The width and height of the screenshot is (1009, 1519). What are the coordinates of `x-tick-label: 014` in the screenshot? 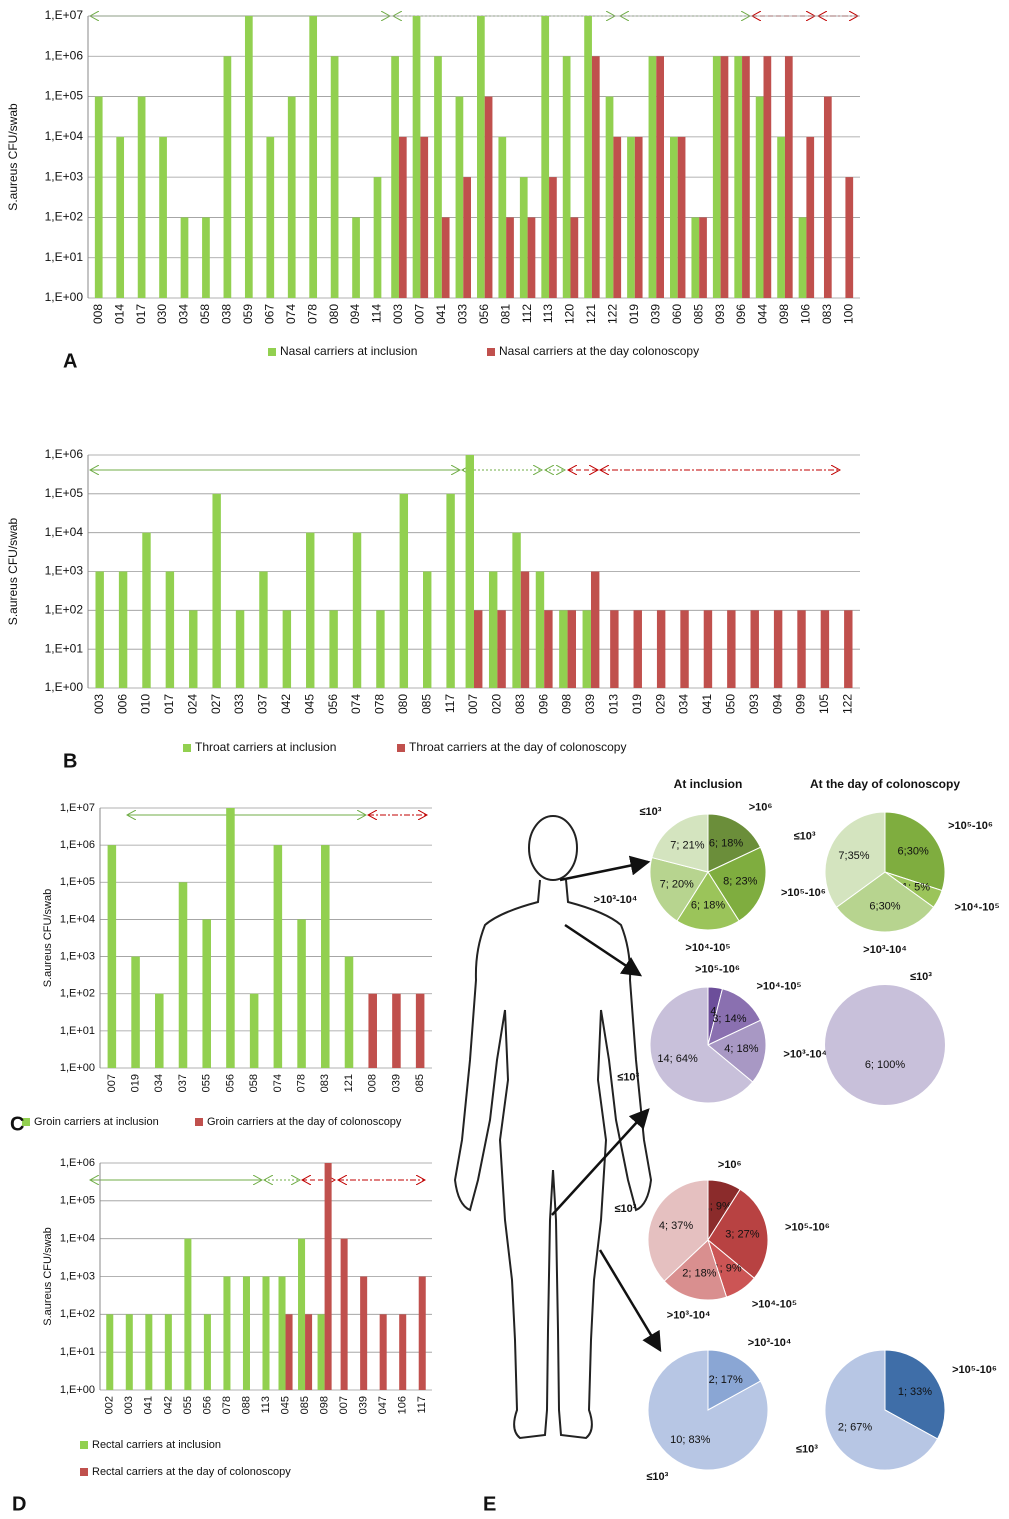 It's located at (119, 314).